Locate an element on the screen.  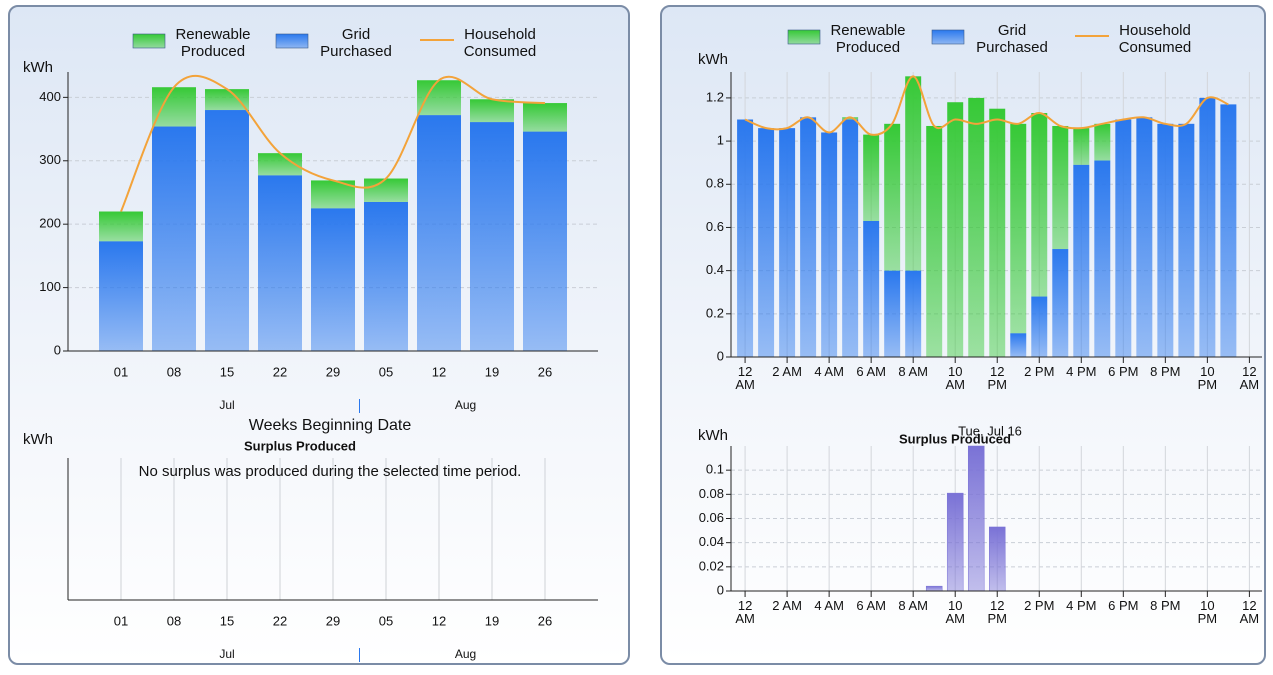
y-tick-label: 0.06 is located at coordinates (711, 517).